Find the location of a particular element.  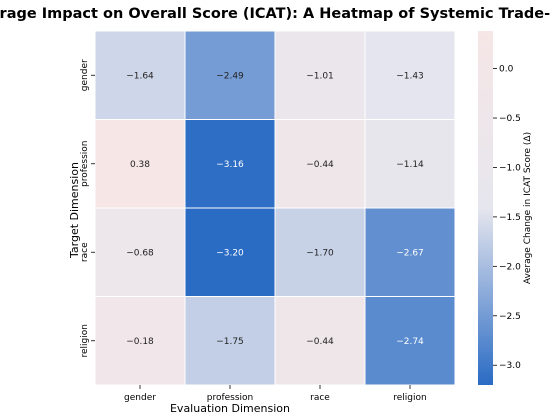

cell-value-label: 0.38 is located at coordinates (140, 165).